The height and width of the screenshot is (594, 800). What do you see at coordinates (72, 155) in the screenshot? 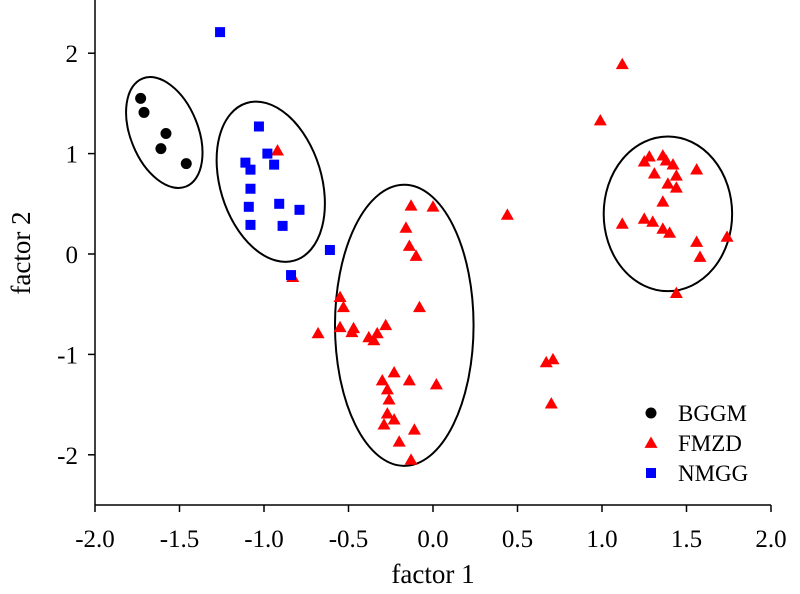
I see `y-tick-label: 1` at bounding box center [72, 155].